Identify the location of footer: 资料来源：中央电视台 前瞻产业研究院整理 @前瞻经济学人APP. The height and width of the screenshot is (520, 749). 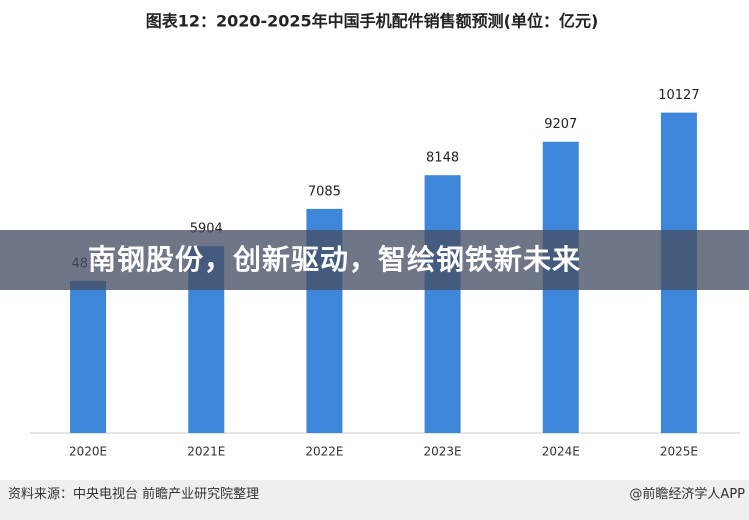
(374, 500).